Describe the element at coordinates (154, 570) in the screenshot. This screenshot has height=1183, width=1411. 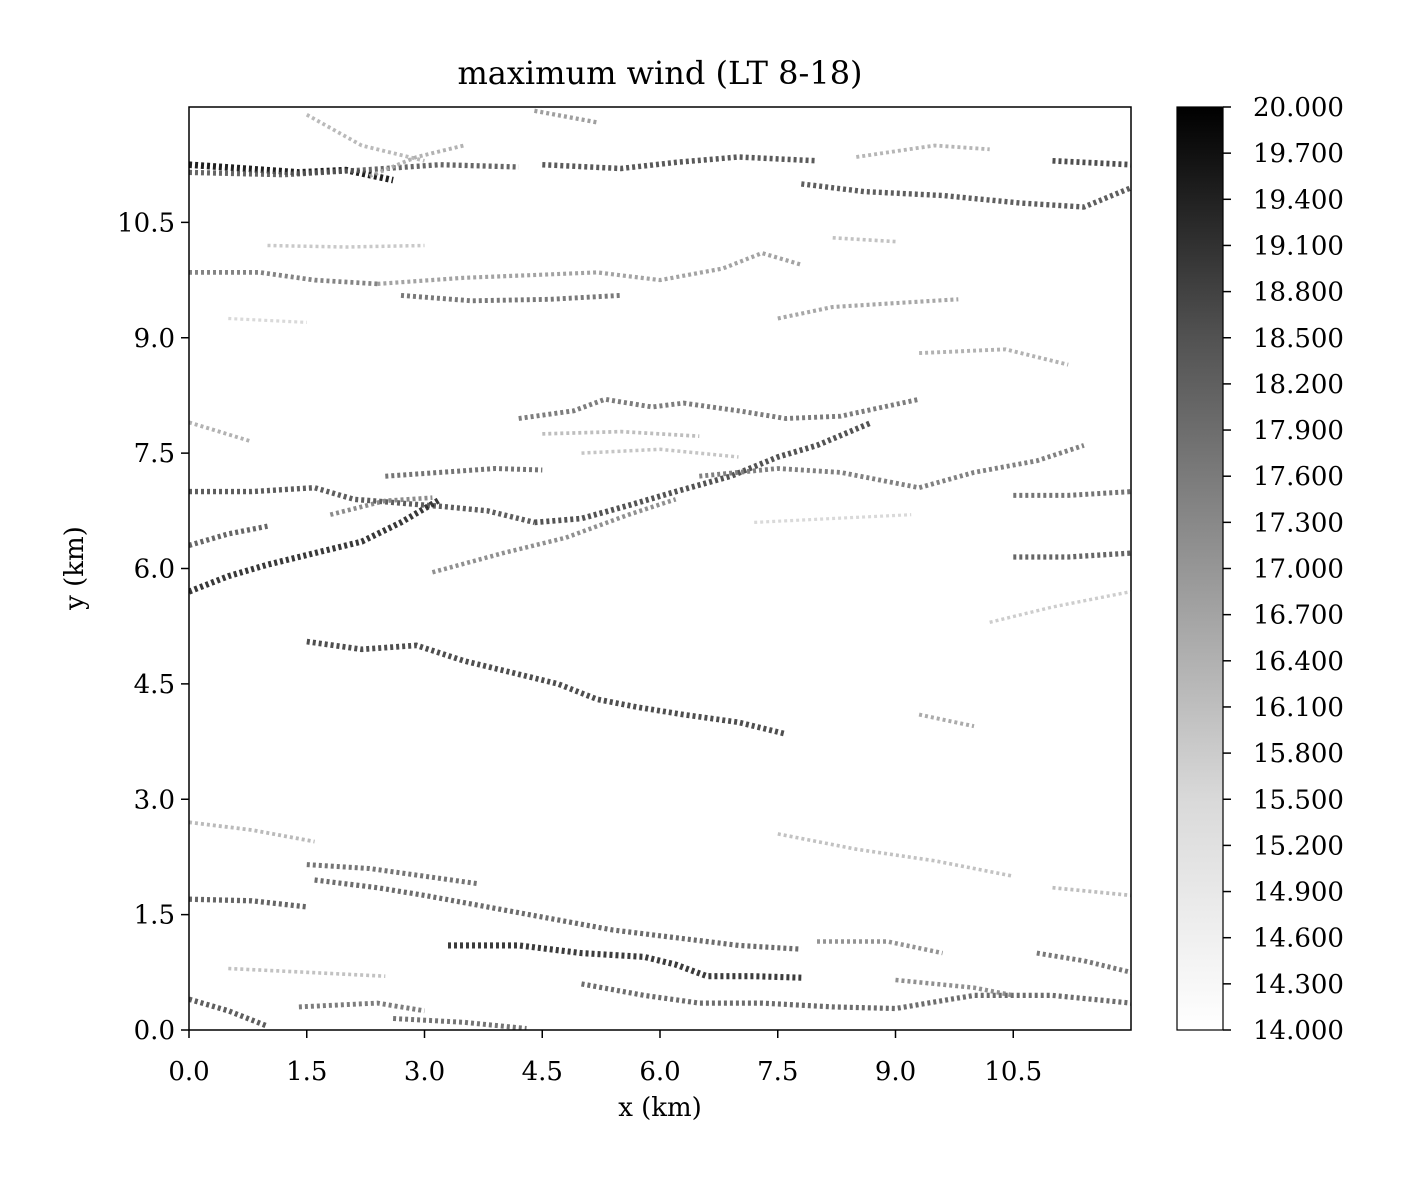
I see `y-tick-label: 6.0` at that location.